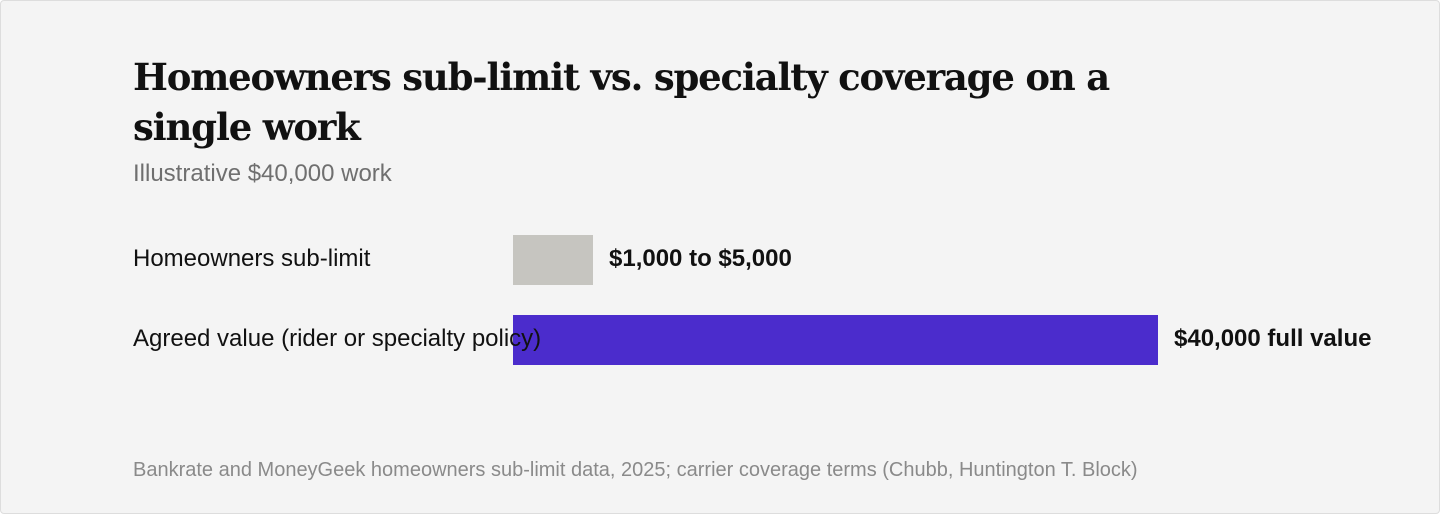 This screenshot has width=1440, height=514. What do you see at coordinates (1273, 338) in the screenshot?
I see `value-label-agreed-value: $40,000 full value` at bounding box center [1273, 338].